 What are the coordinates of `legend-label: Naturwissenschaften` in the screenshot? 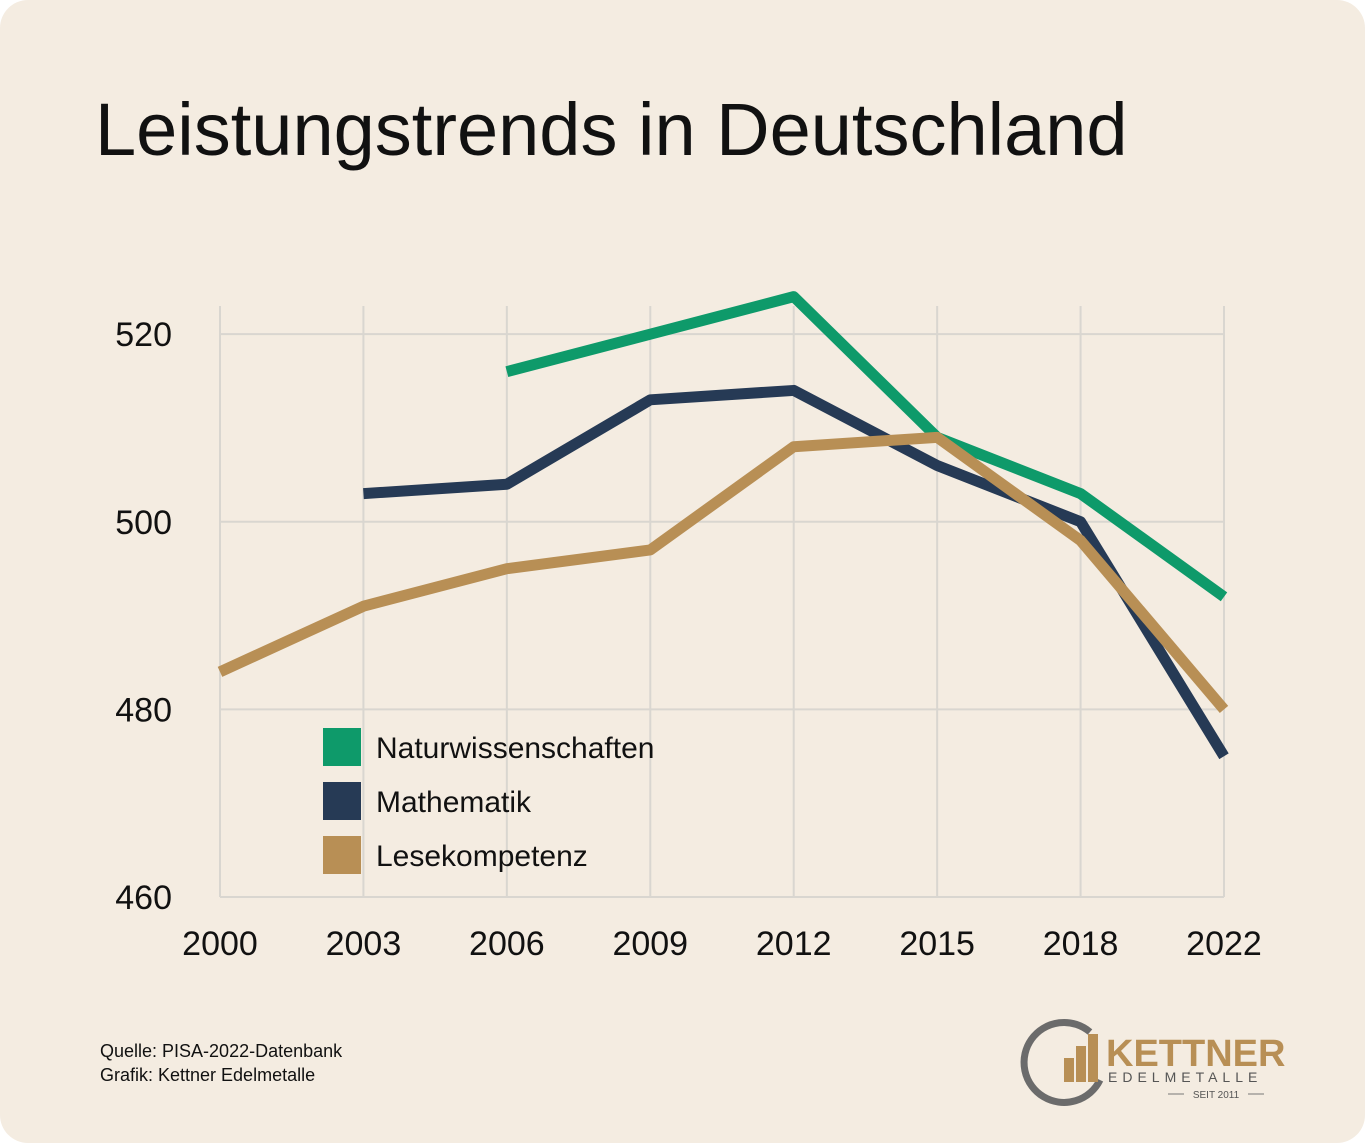 It's located at (515, 748).